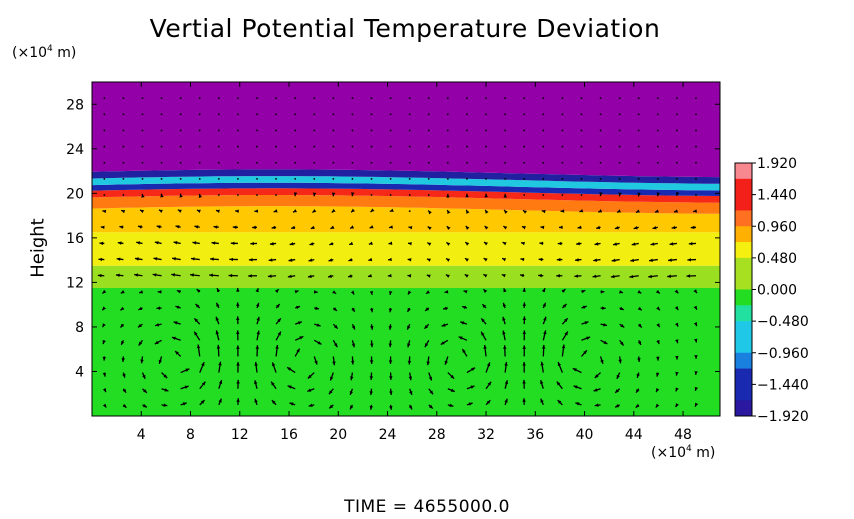 The height and width of the screenshot is (519, 854). I want to click on time-label: TIME = 4655000.0, so click(427, 507).